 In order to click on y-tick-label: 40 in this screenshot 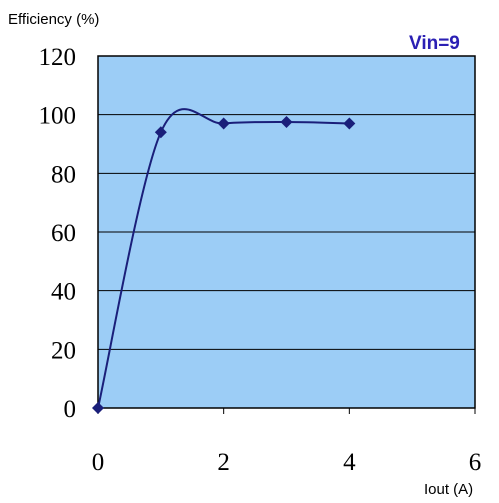, I will do `click(63, 292)`.